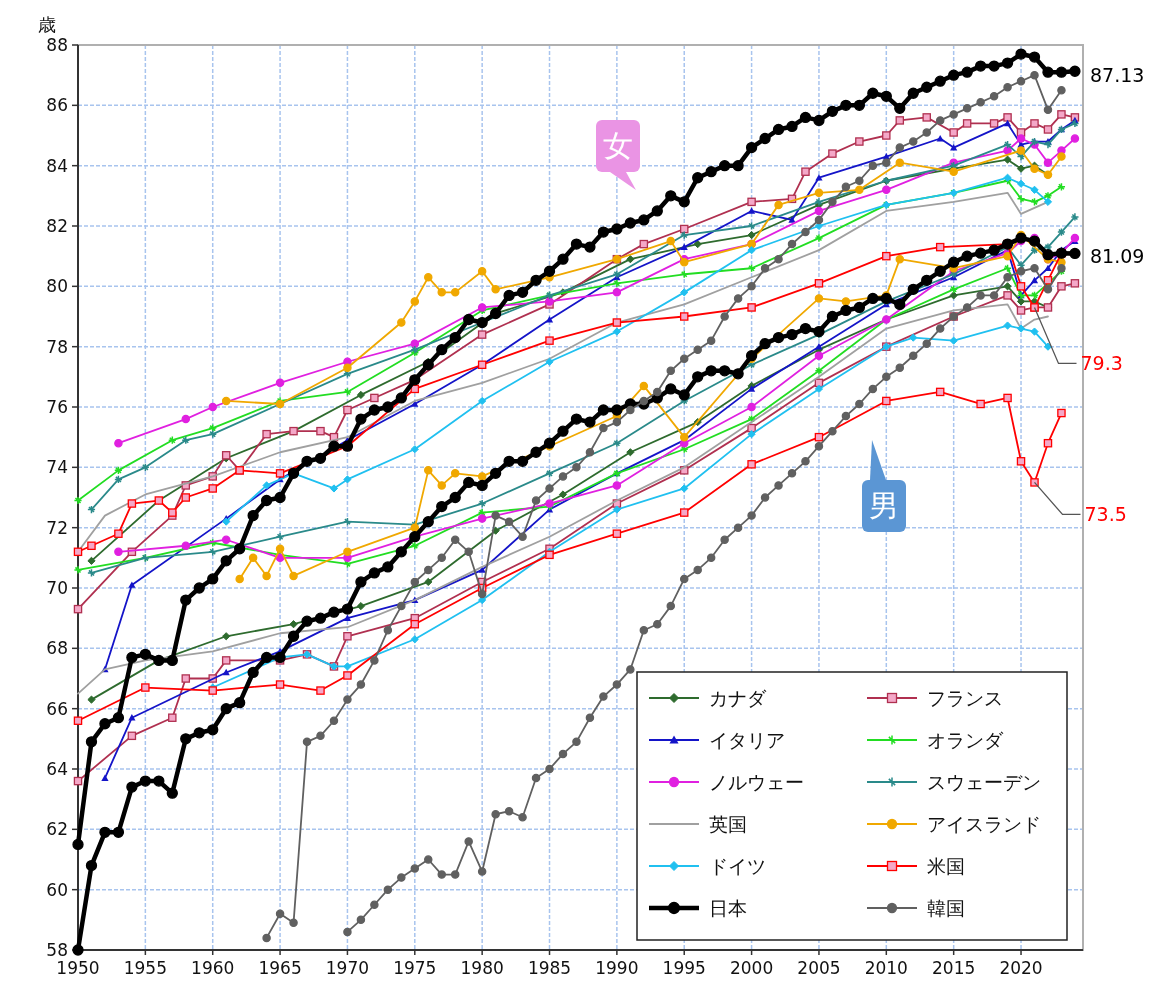  Describe the element at coordinates (884, 505) in the screenshot. I see `annotation: 男` at that location.